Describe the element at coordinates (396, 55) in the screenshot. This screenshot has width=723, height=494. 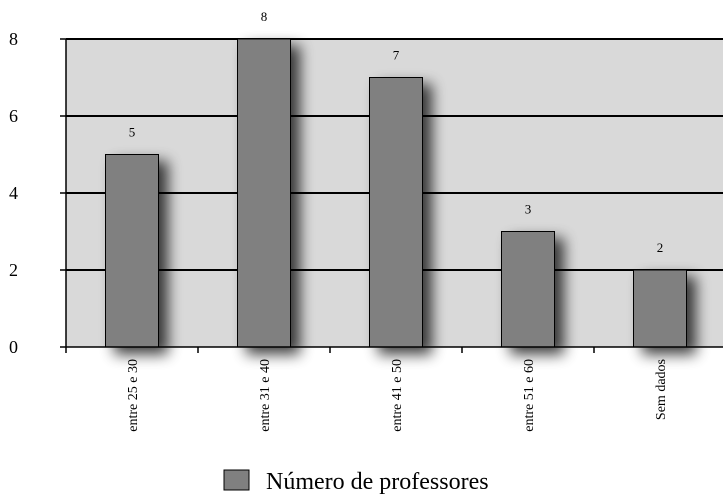
I see `data-label: 7` at that location.